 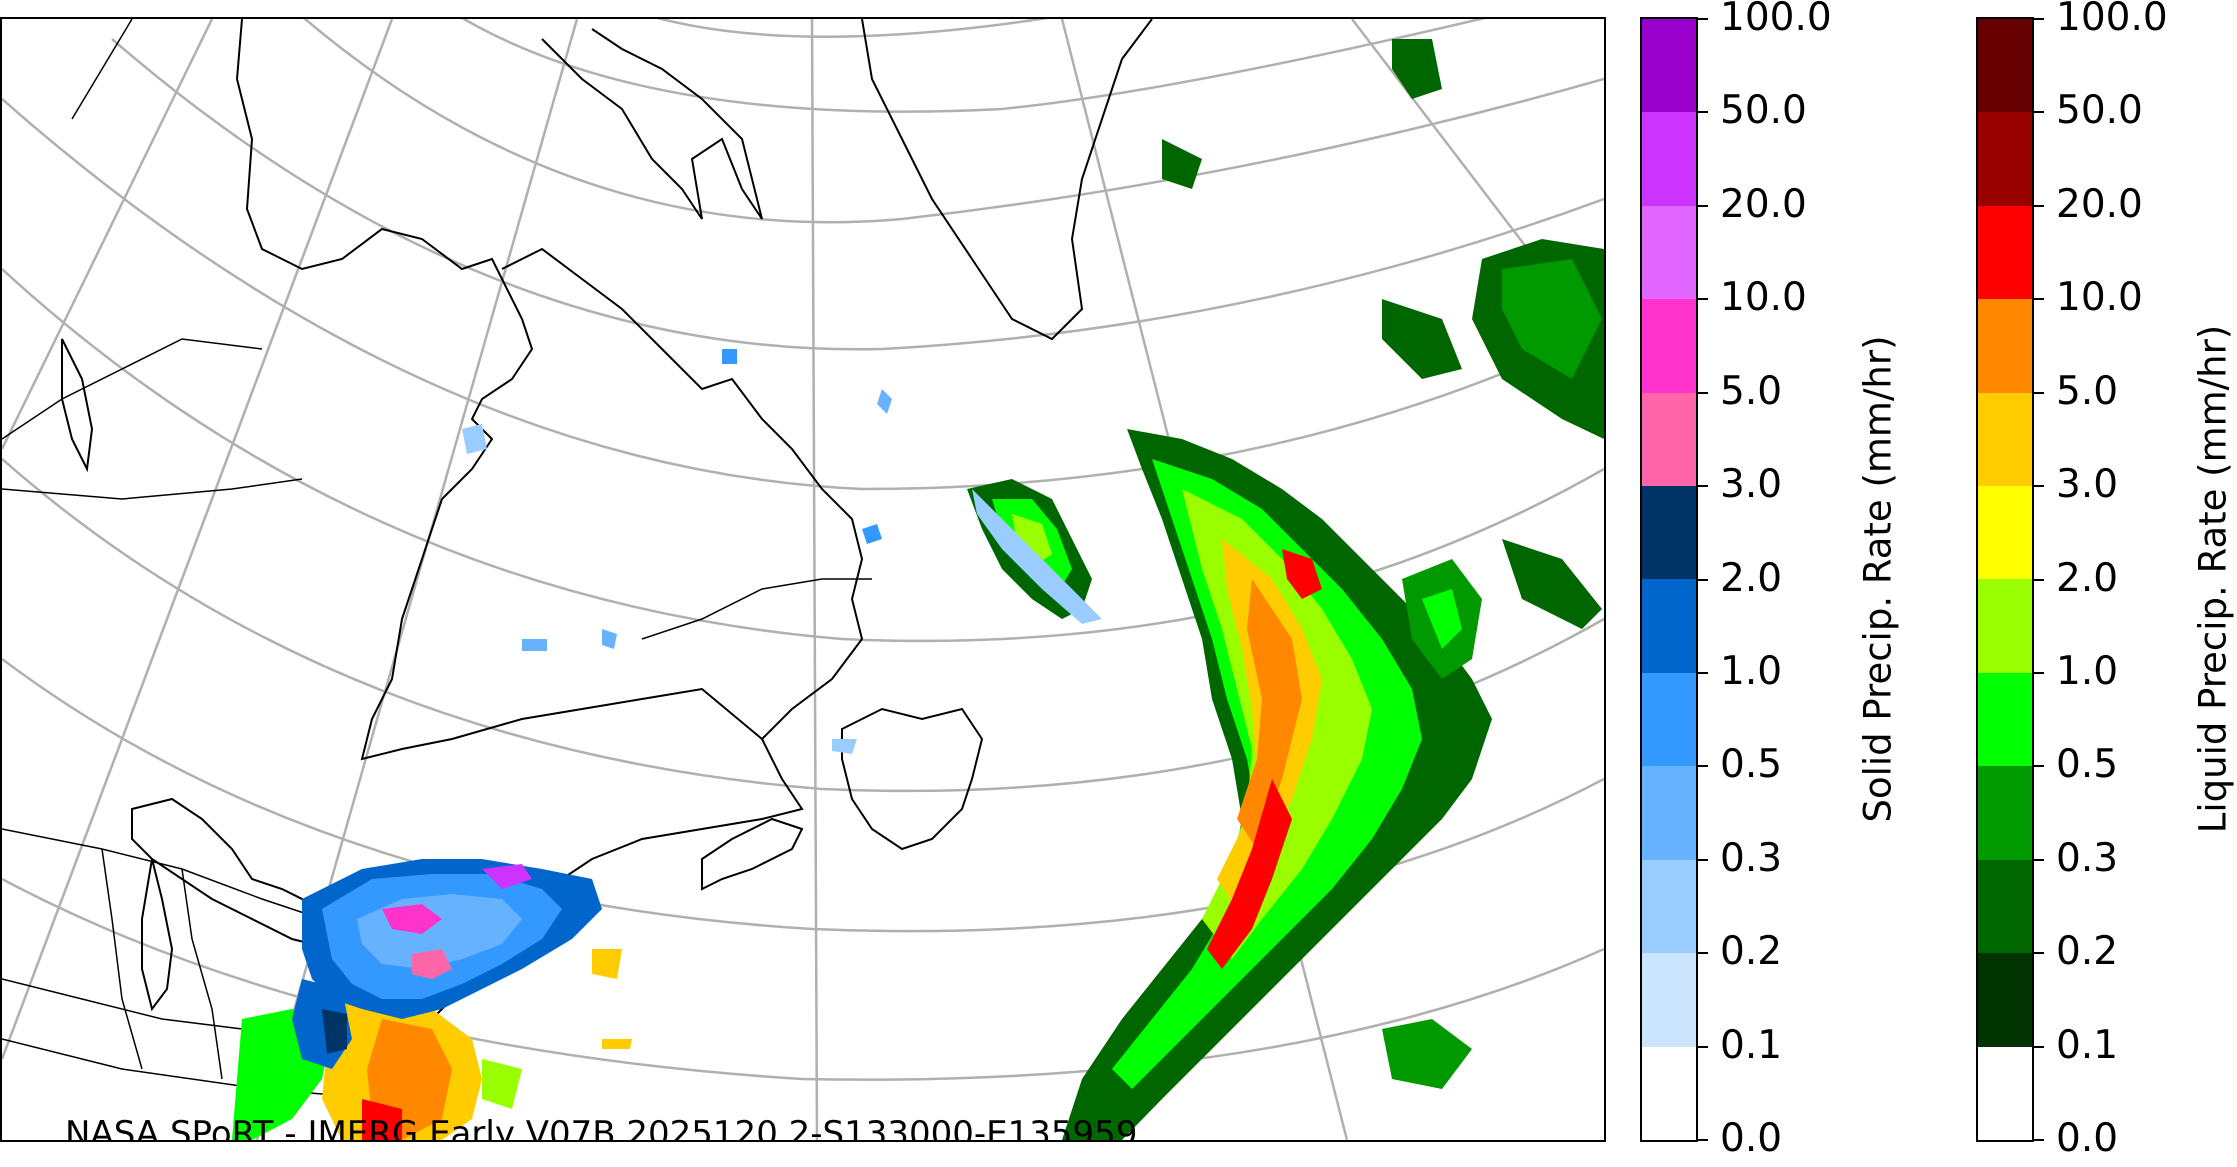 What do you see at coordinates (2087, 671) in the screenshot?
I see `tick-label: 1.0` at bounding box center [2087, 671].